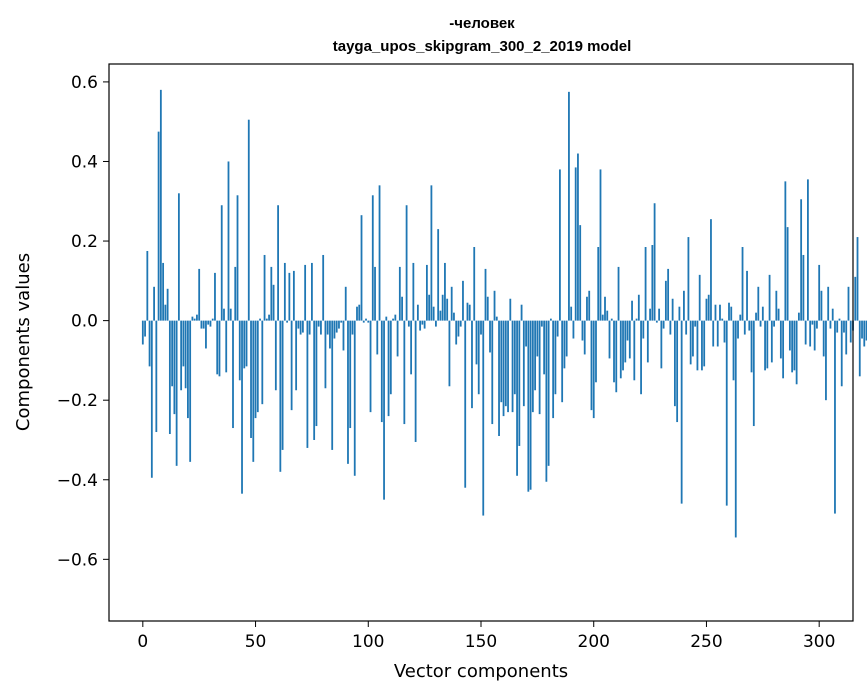  Describe the element at coordinates (77, 401) in the screenshot. I see `y-tick-label: −0.2` at that location.